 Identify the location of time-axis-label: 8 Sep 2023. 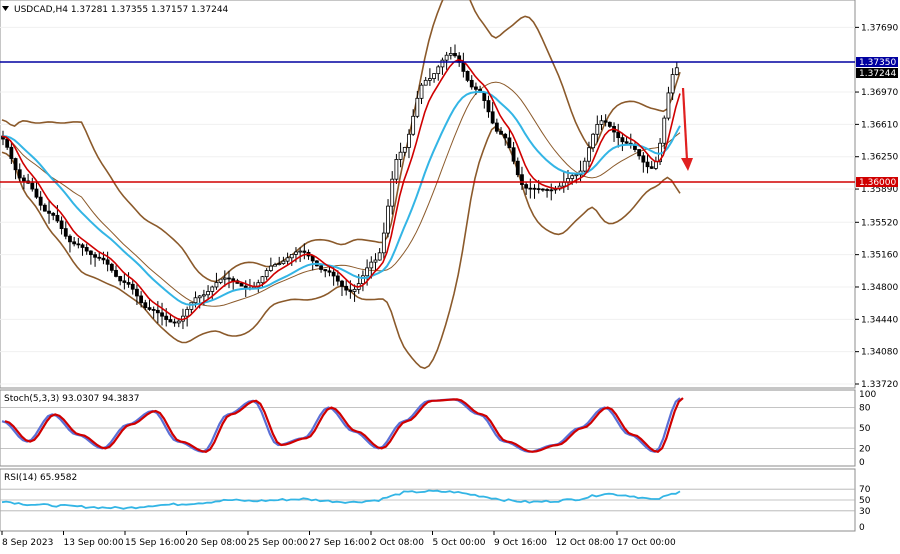
(27, 543).